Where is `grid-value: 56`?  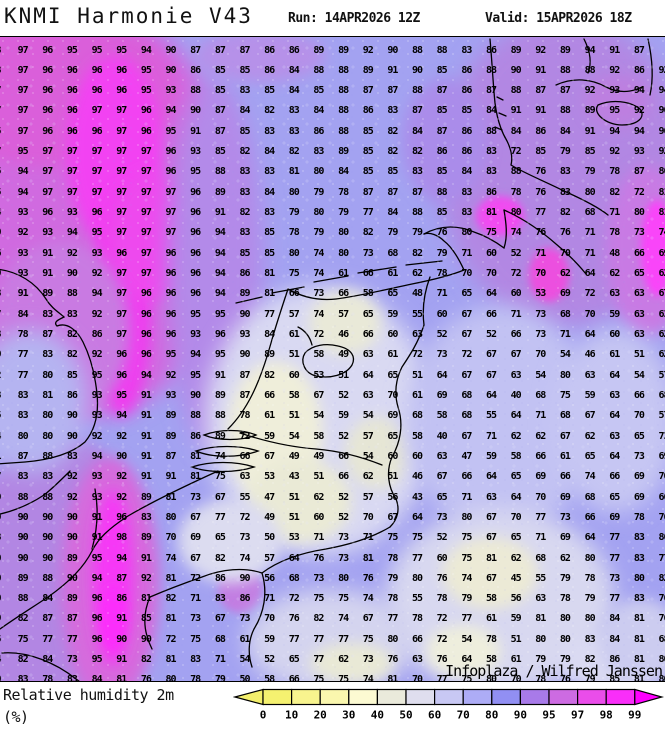 grid-value: 56 is located at coordinates (516, 599).